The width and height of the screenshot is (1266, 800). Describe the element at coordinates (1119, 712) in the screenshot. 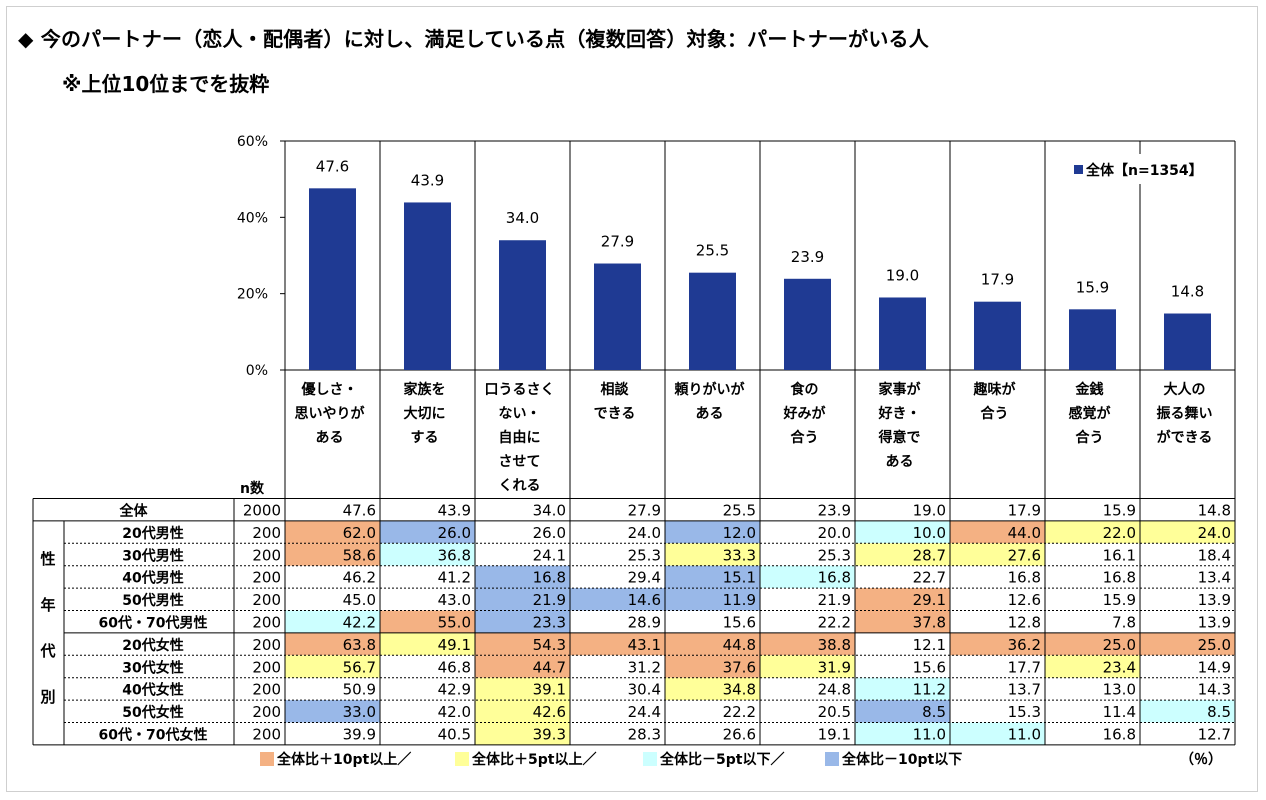

I see `table-cell: 11.4` at that location.